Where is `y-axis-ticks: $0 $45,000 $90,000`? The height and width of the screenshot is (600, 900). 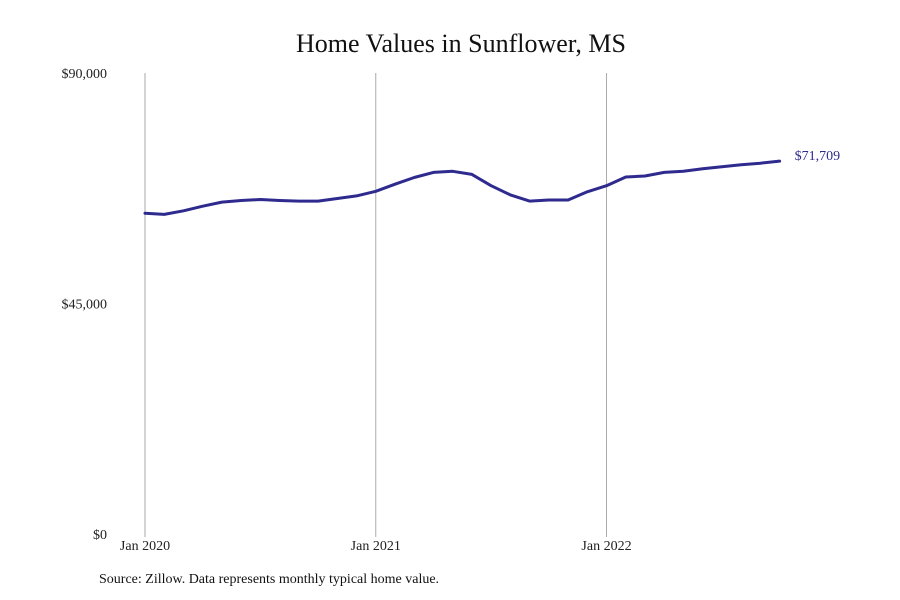
y-axis-ticks: $0 $45,000 $90,000 is located at coordinates (85, 305).